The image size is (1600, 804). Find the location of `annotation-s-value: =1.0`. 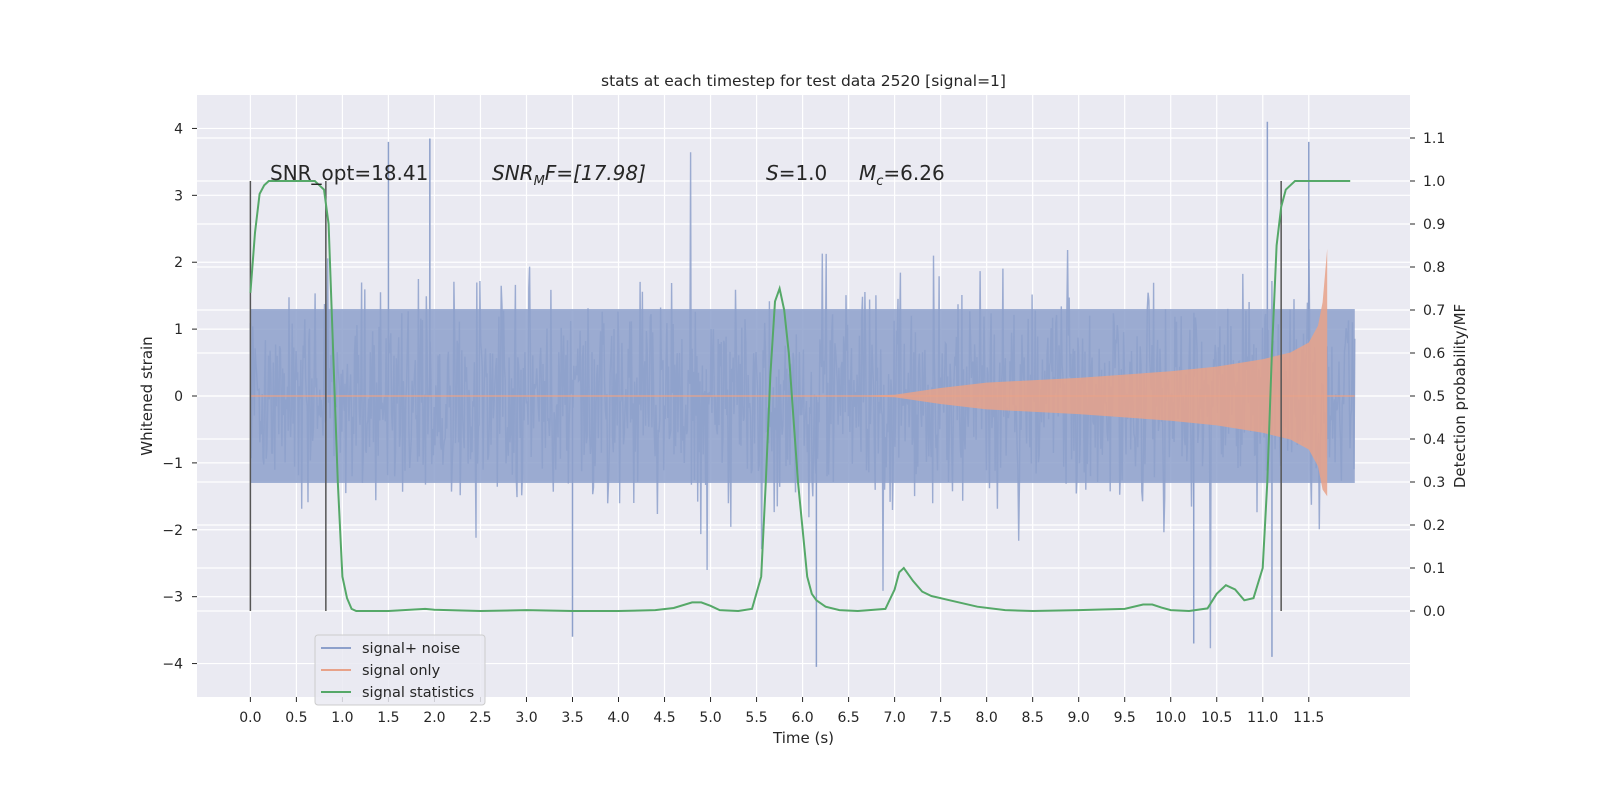

annotation-s-value: =1.0 is located at coordinates (803, 173).